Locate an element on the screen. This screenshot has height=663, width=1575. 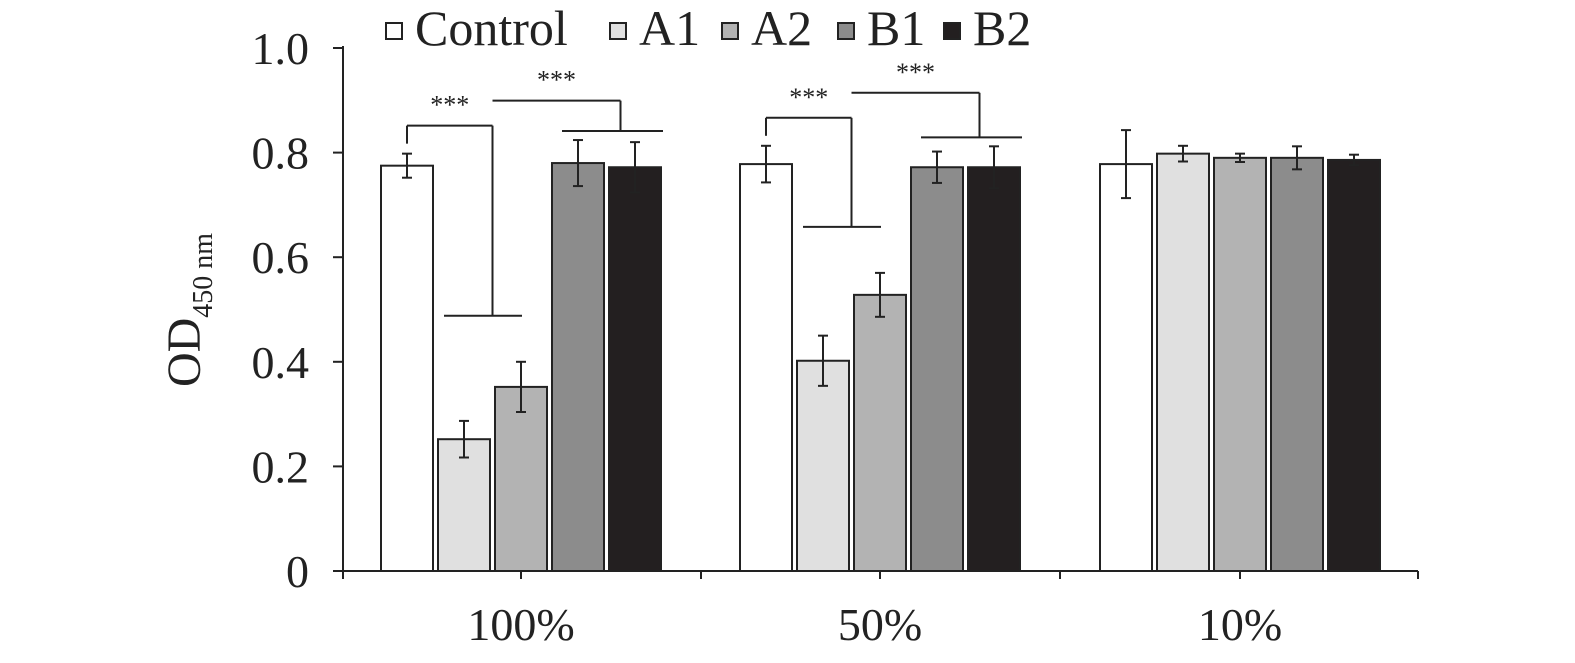
legend-item: A2 is located at coordinates (766, 28).